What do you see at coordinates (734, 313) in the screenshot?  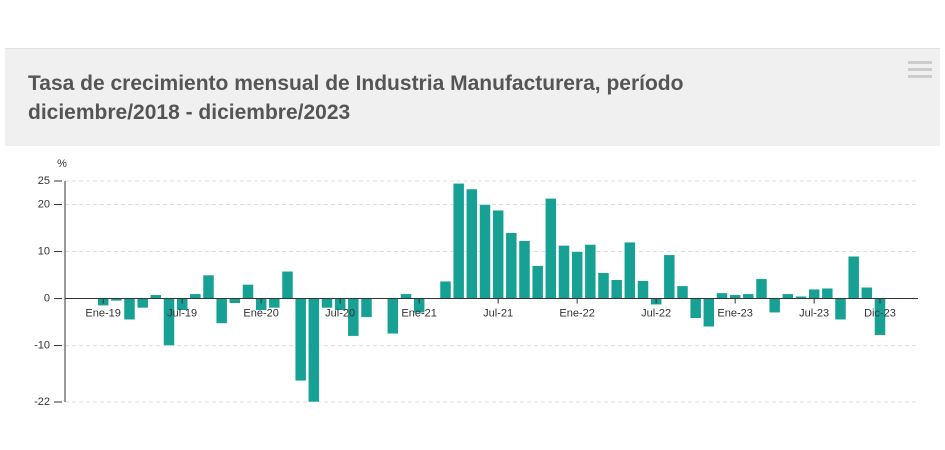 I see `x-tick-label: Ene-23` at bounding box center [734, 313].